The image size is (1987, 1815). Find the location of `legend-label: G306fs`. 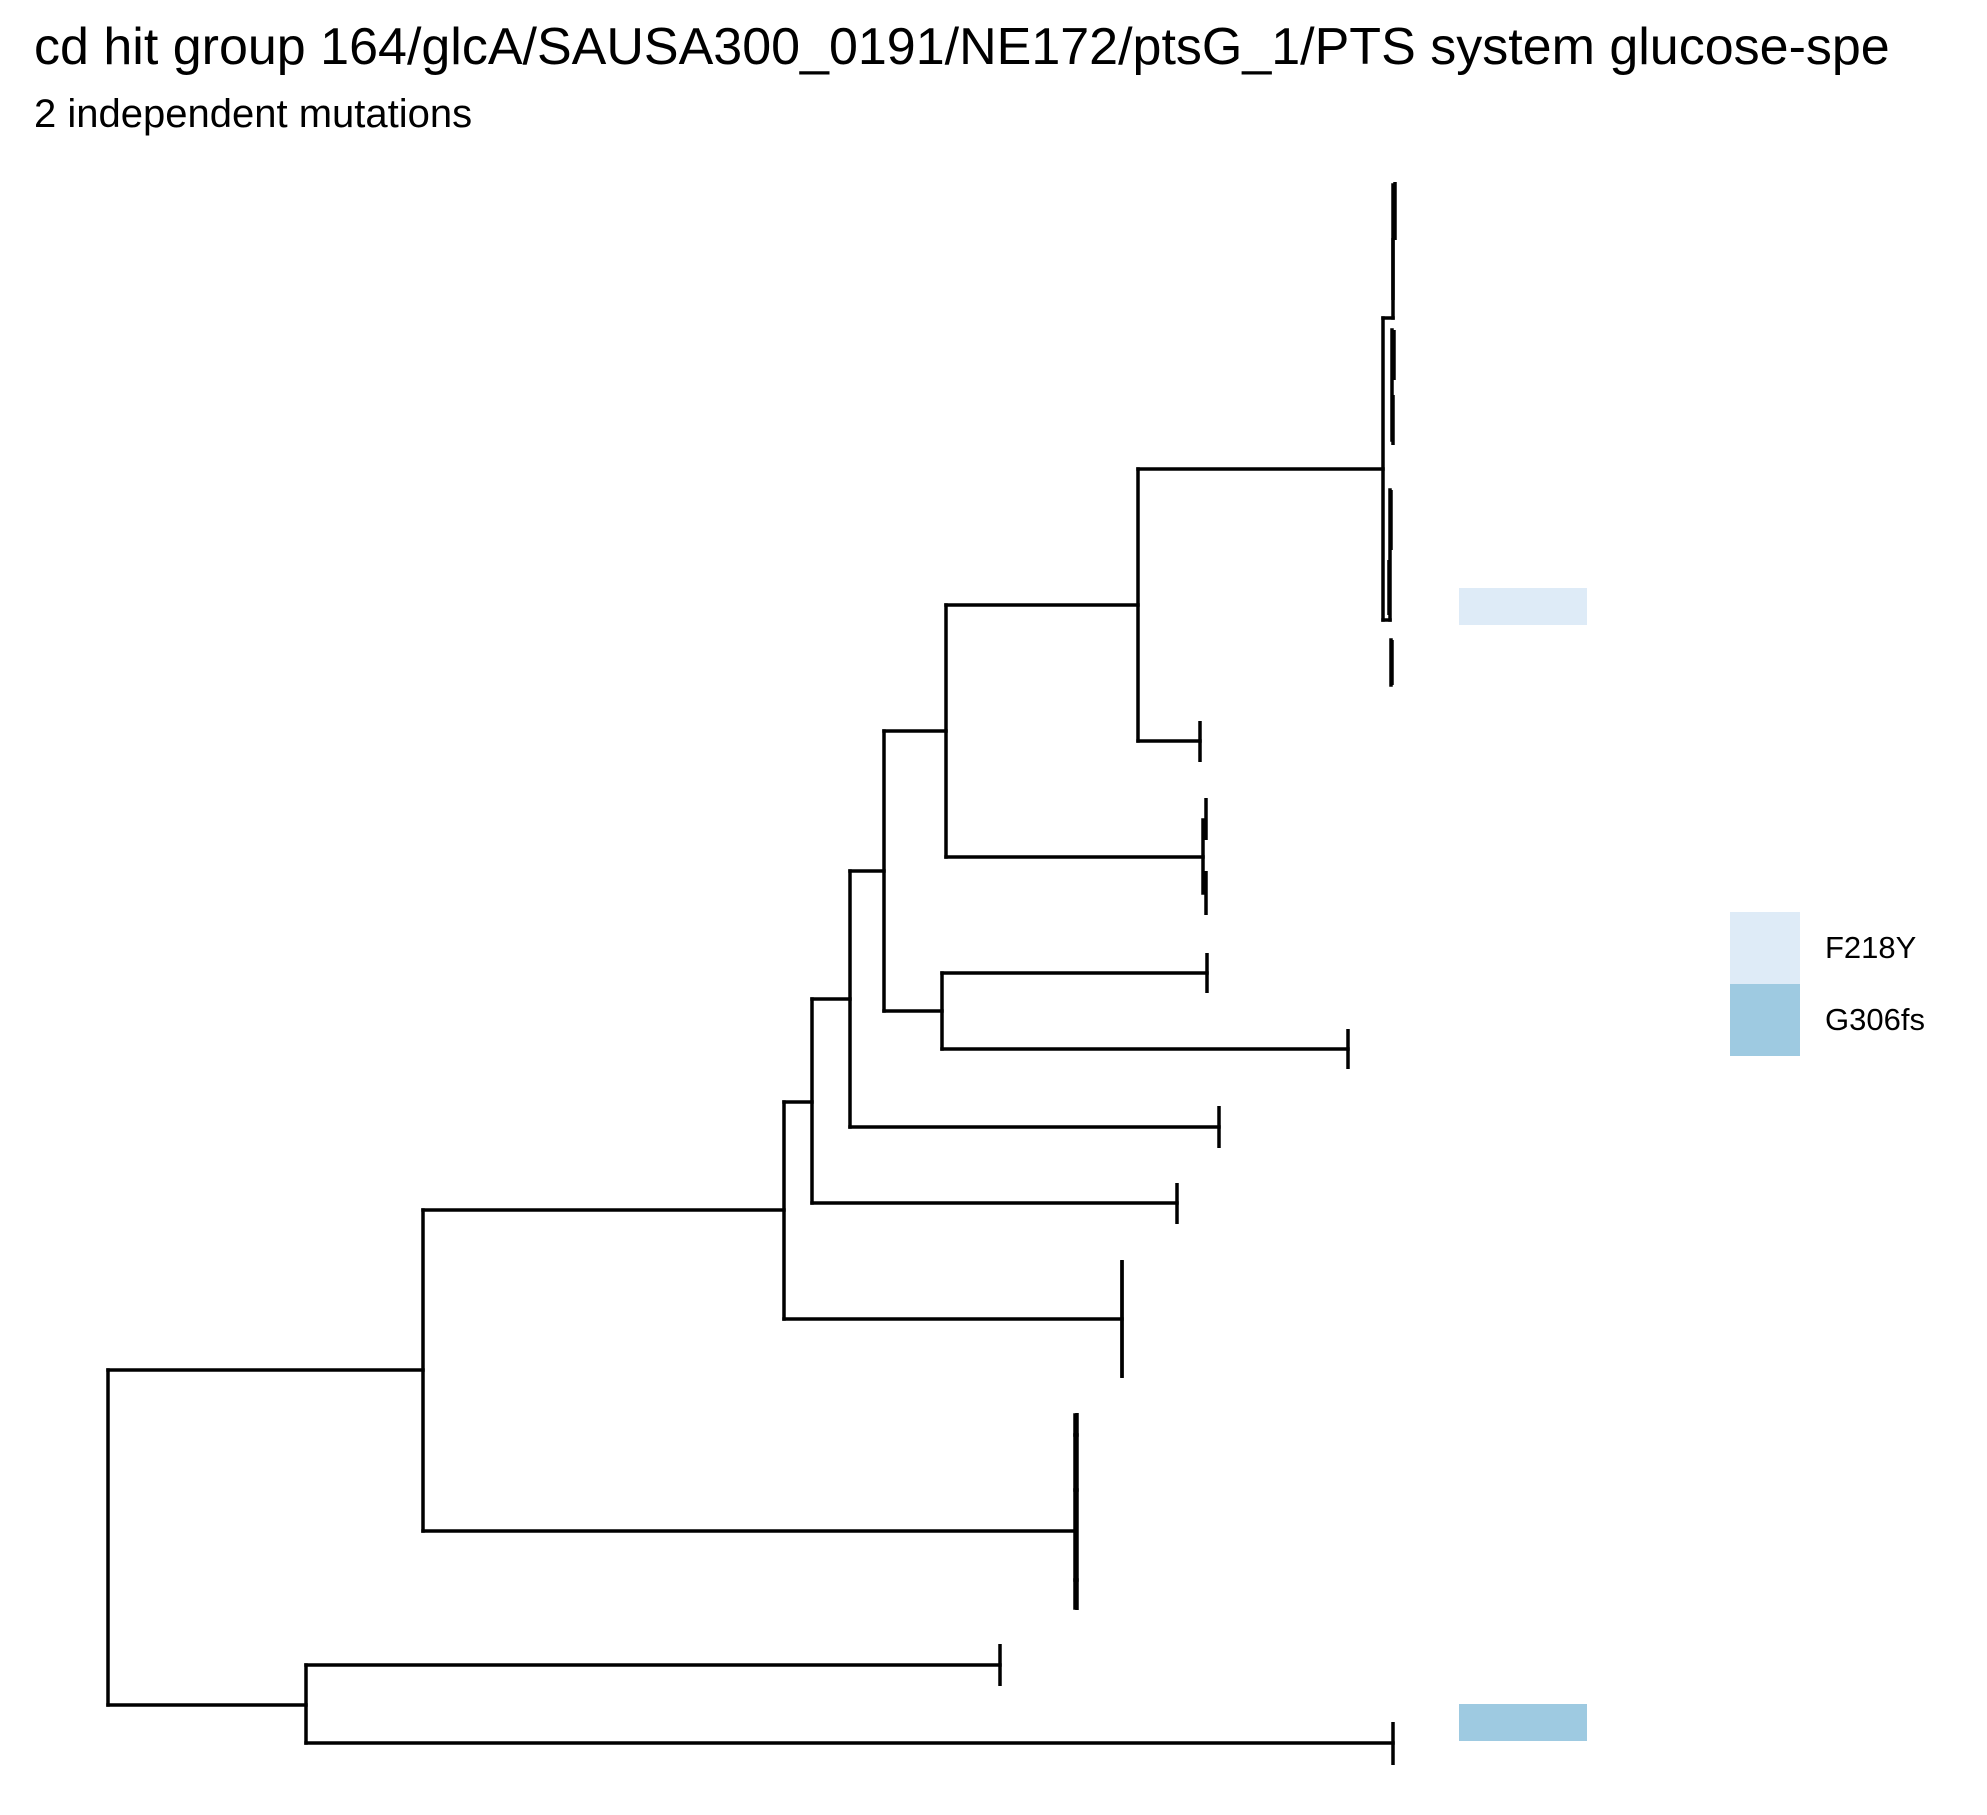

legend-label: G306fs is located at coordinates (1875, 1019).